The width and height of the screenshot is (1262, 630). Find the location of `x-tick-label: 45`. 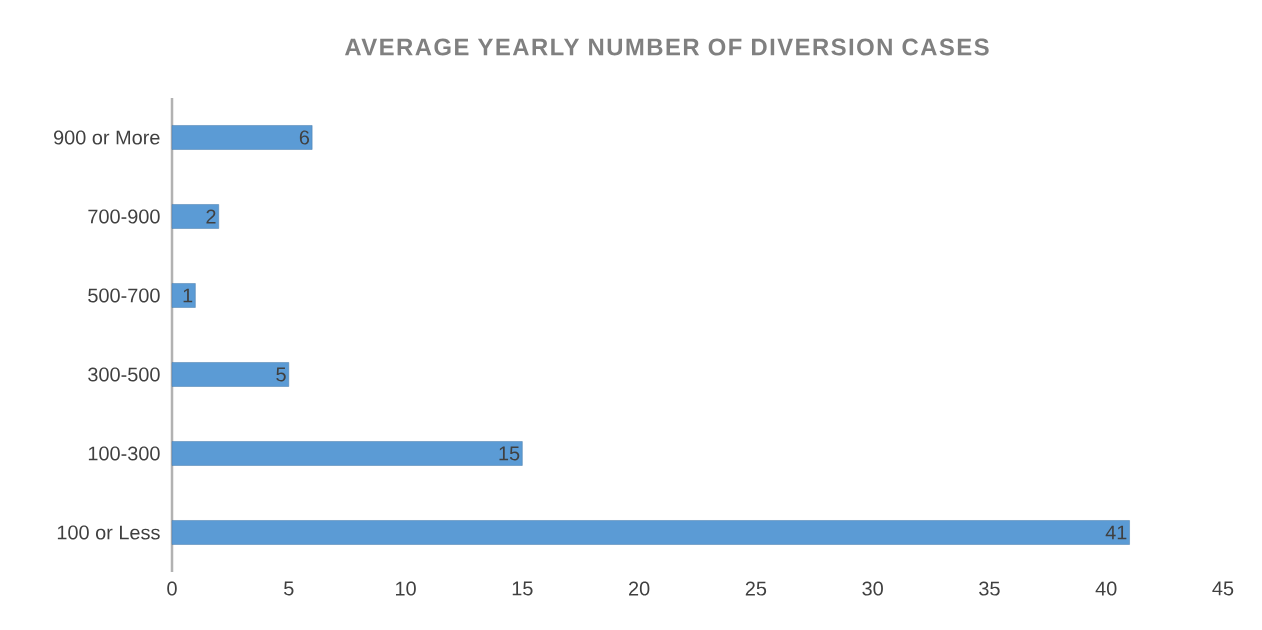

x-tick-label: 45 is located at coordinates (1223, 588).